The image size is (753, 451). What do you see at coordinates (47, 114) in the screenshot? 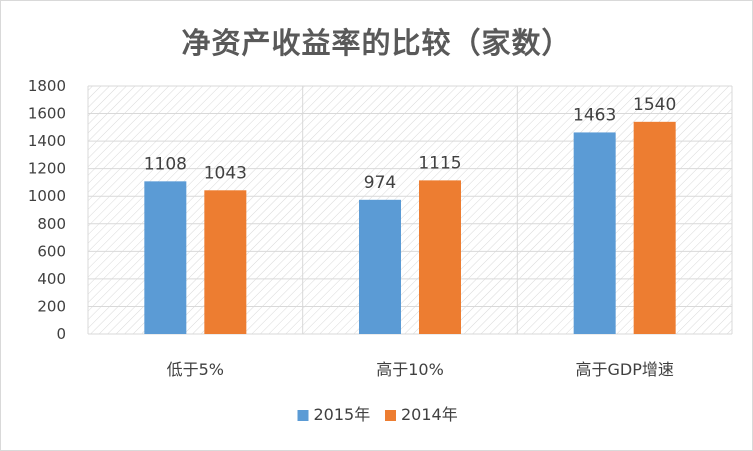
I see `y-tick-label: 1600` at bounding box center [47, 114].